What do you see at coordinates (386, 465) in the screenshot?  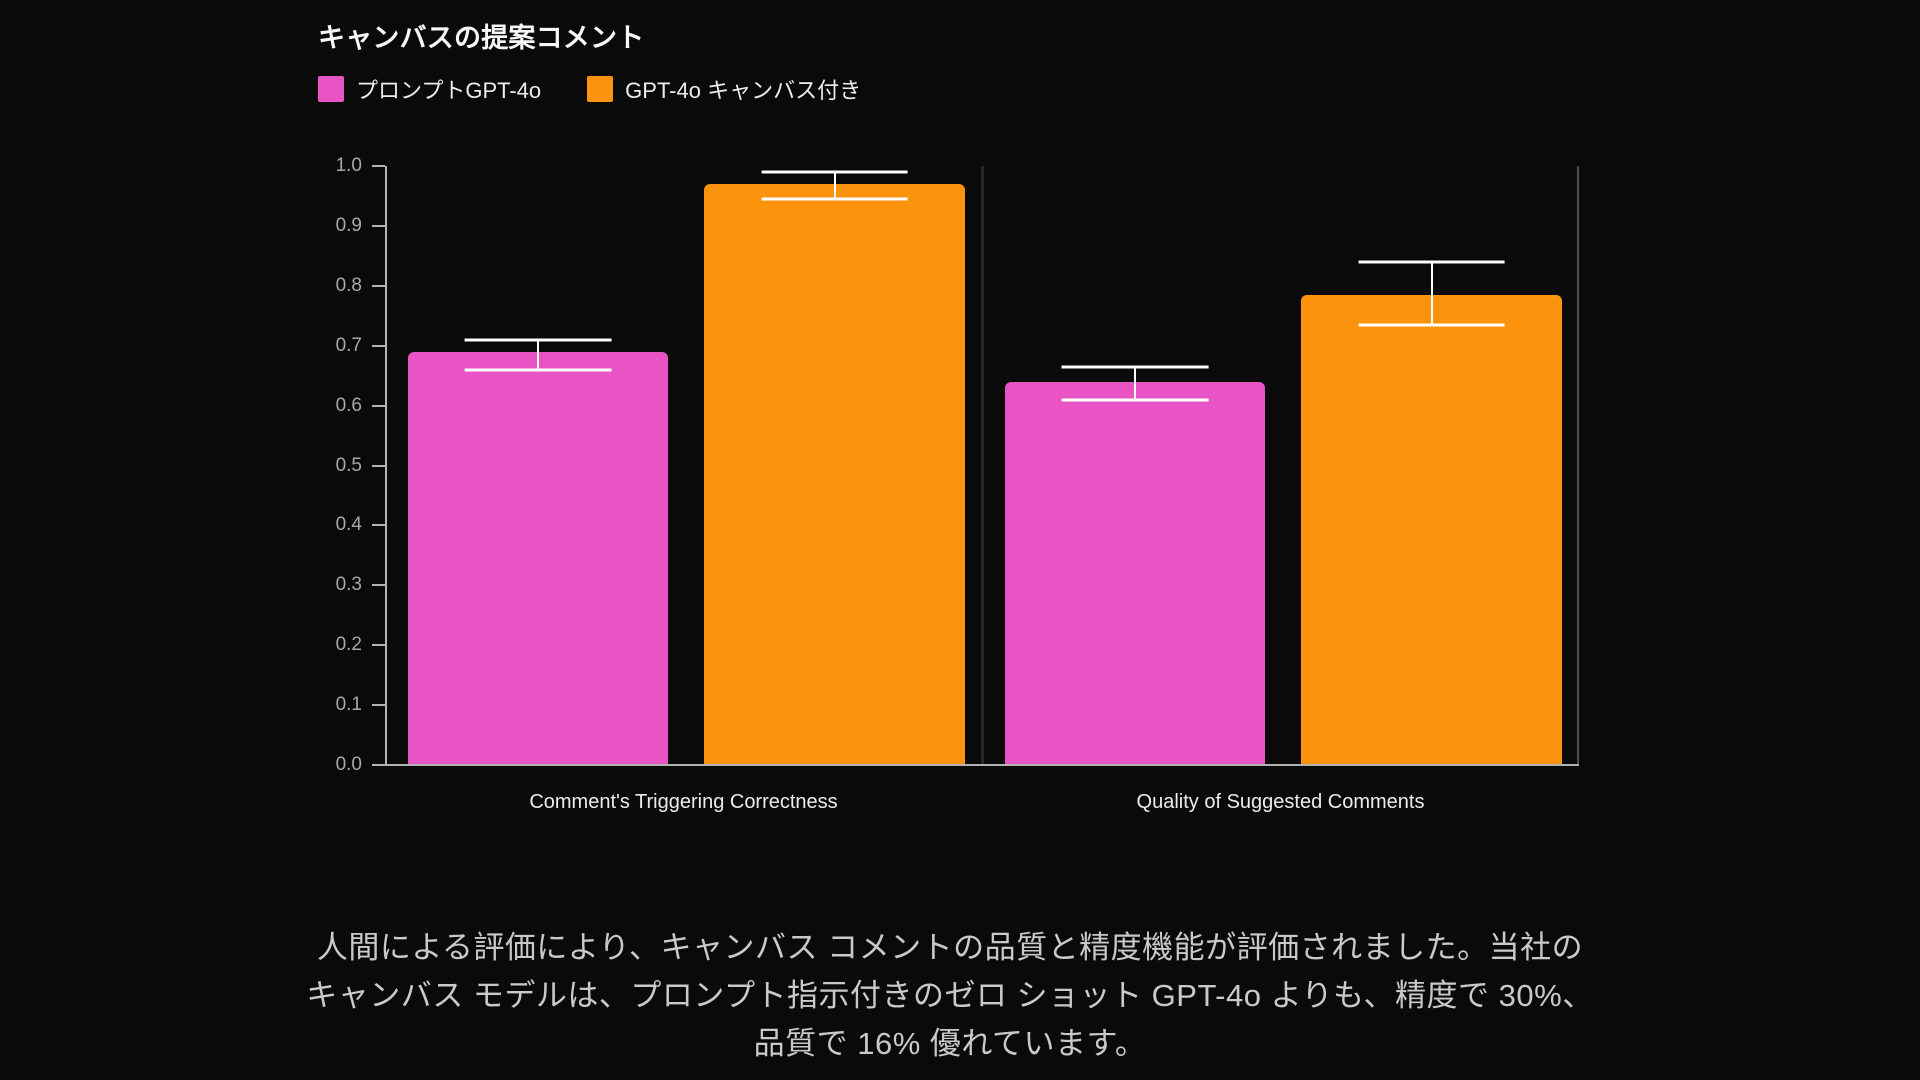 I see `y-axis-line` at bounding box center [386, 465].